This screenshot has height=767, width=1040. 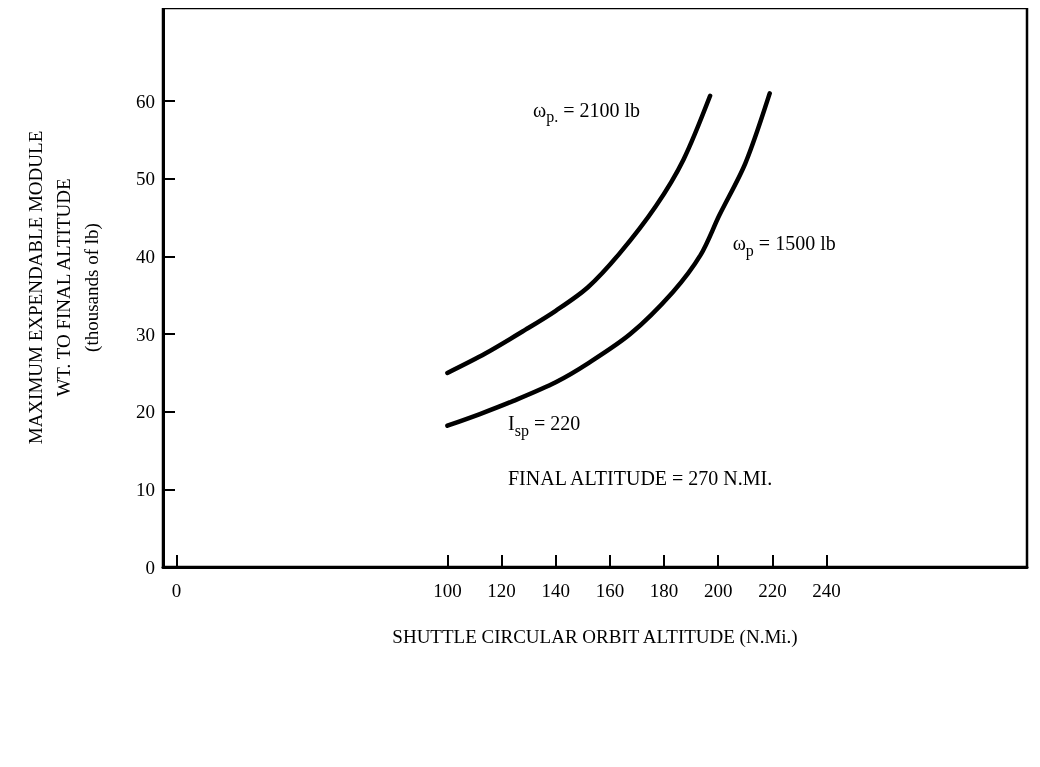 What do you see at coordinates (664, 590) in the screenshot?
I see `x-tick-label: 180` at bounding box center [664, 590].